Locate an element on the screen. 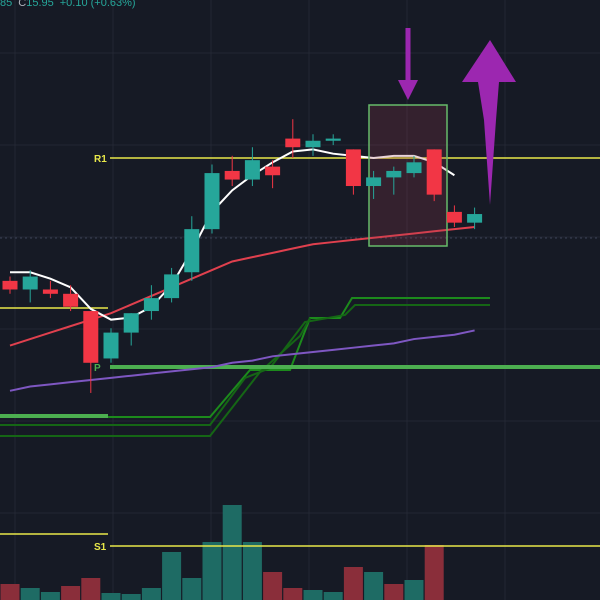 Image resolution: width=600 pixels, height=600 pixels. close-label: C is located at coordinates (22, 4).